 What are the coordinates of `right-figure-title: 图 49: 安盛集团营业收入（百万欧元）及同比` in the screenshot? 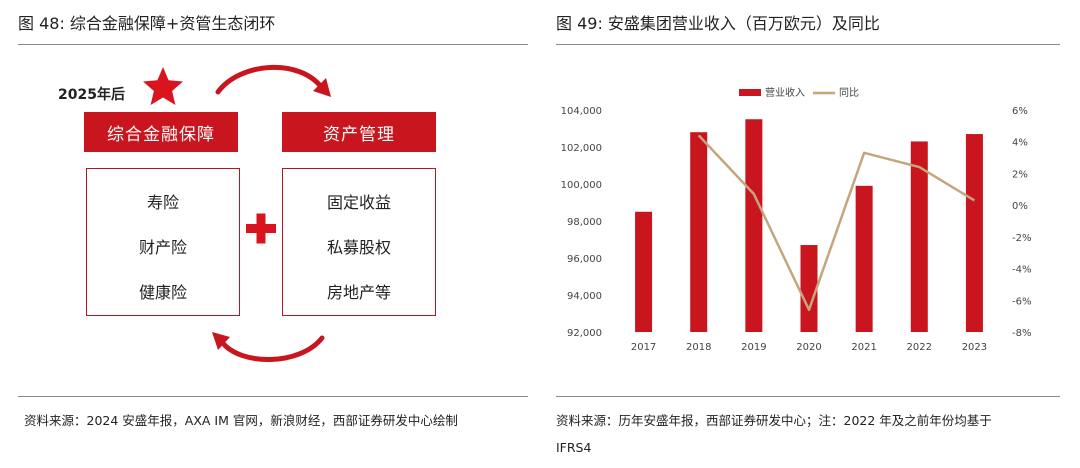 It's located at (718, 23).